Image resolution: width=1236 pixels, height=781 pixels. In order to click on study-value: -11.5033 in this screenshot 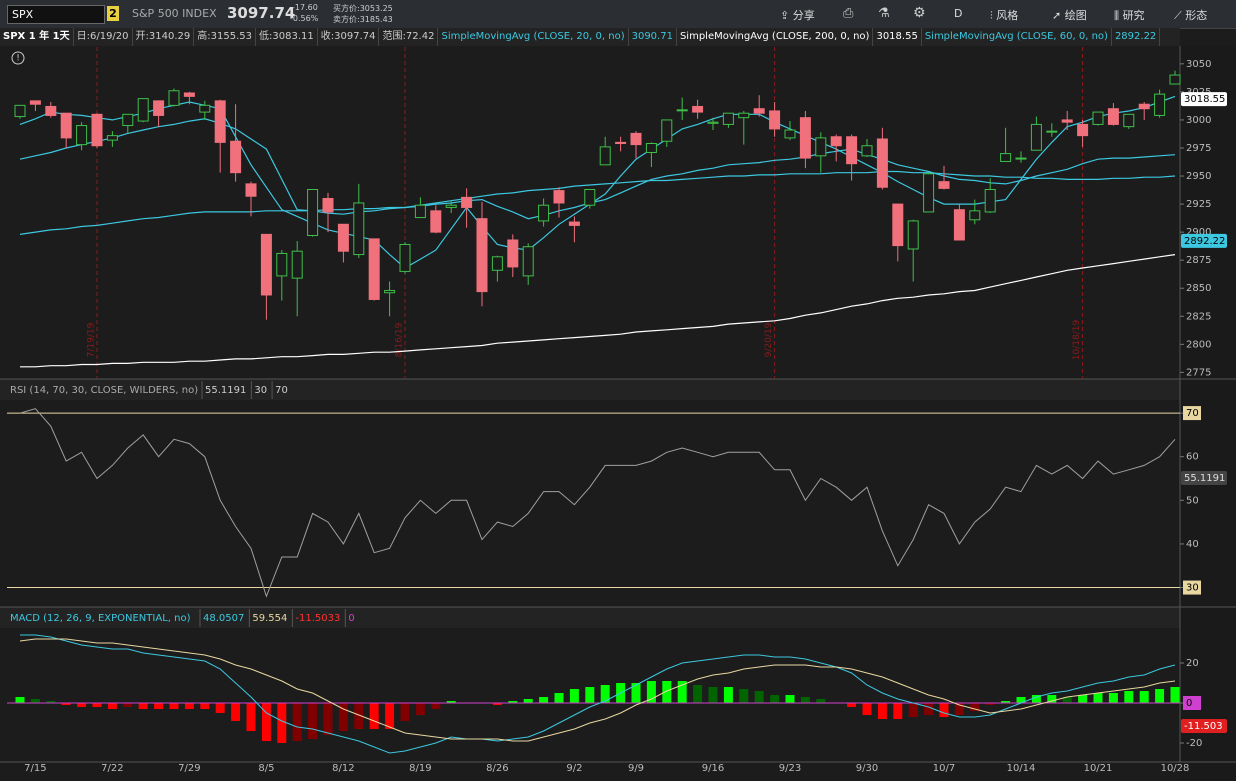, I will do `click(317, 618)`.